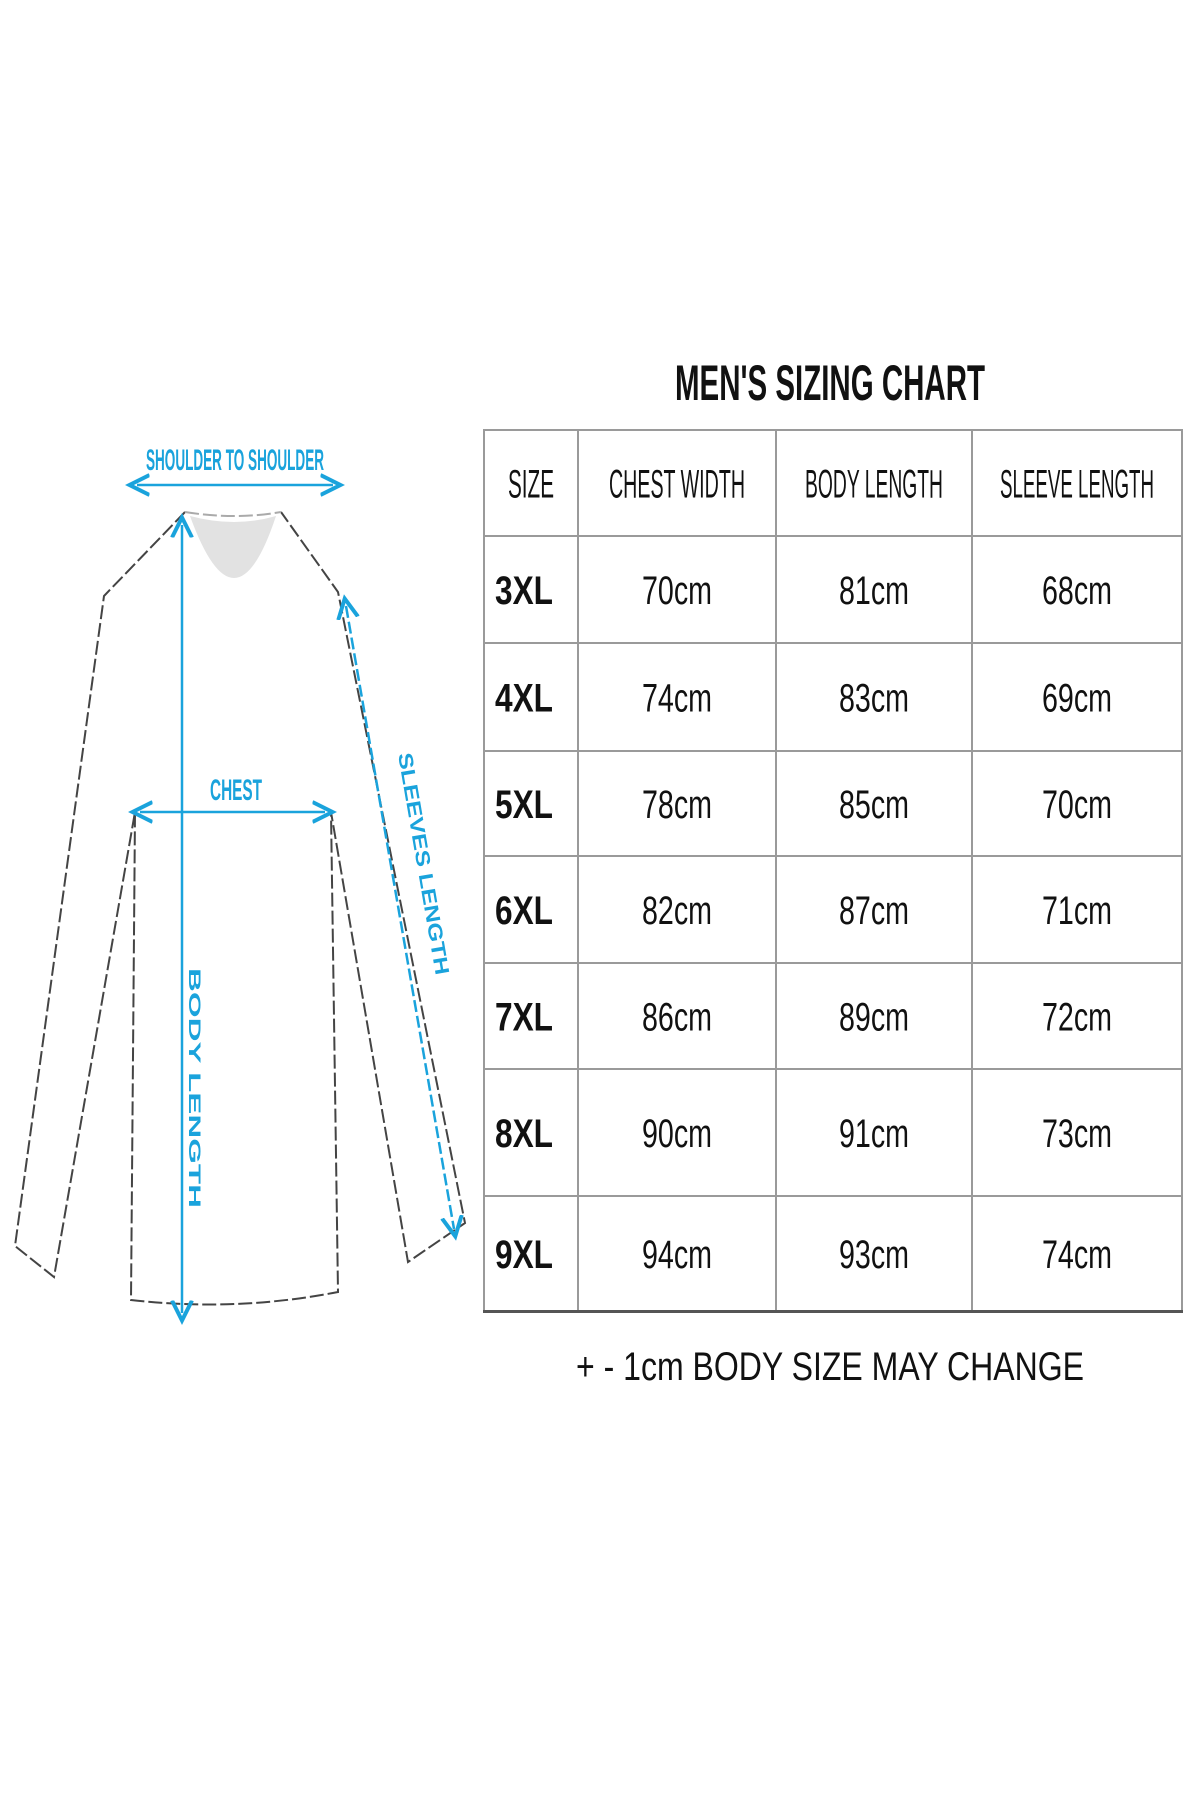  I want to click on chest-width-cell-text: 90cm, so click(677, 1134).